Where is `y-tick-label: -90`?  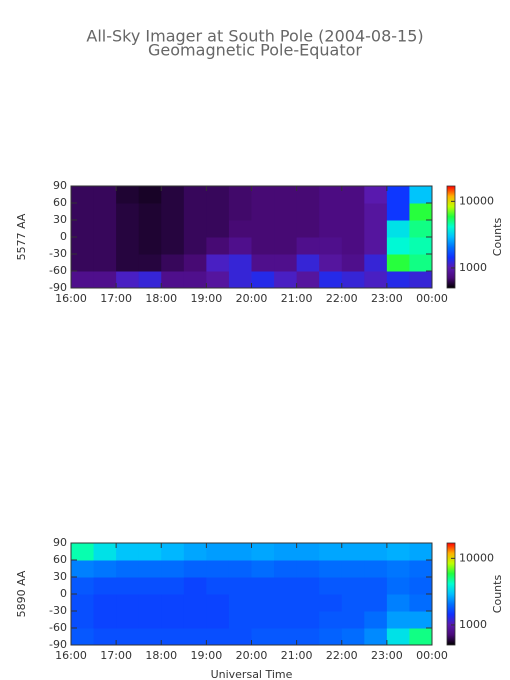
y-tick-label: -90 is located at coordinates (58, 644).